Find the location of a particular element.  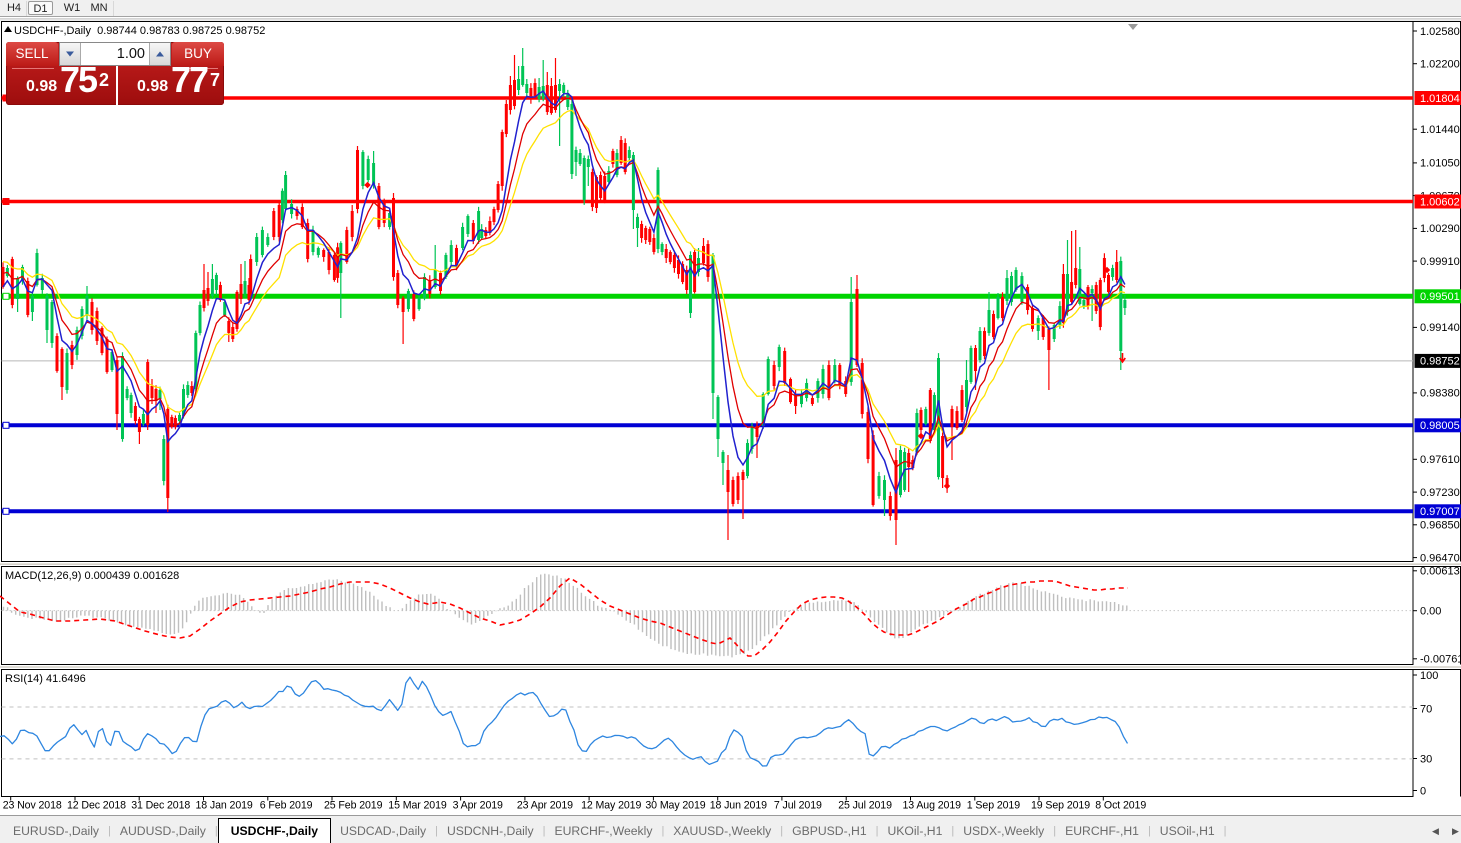

svg-text: 0.99140 is located at coordinates (1440, 328).